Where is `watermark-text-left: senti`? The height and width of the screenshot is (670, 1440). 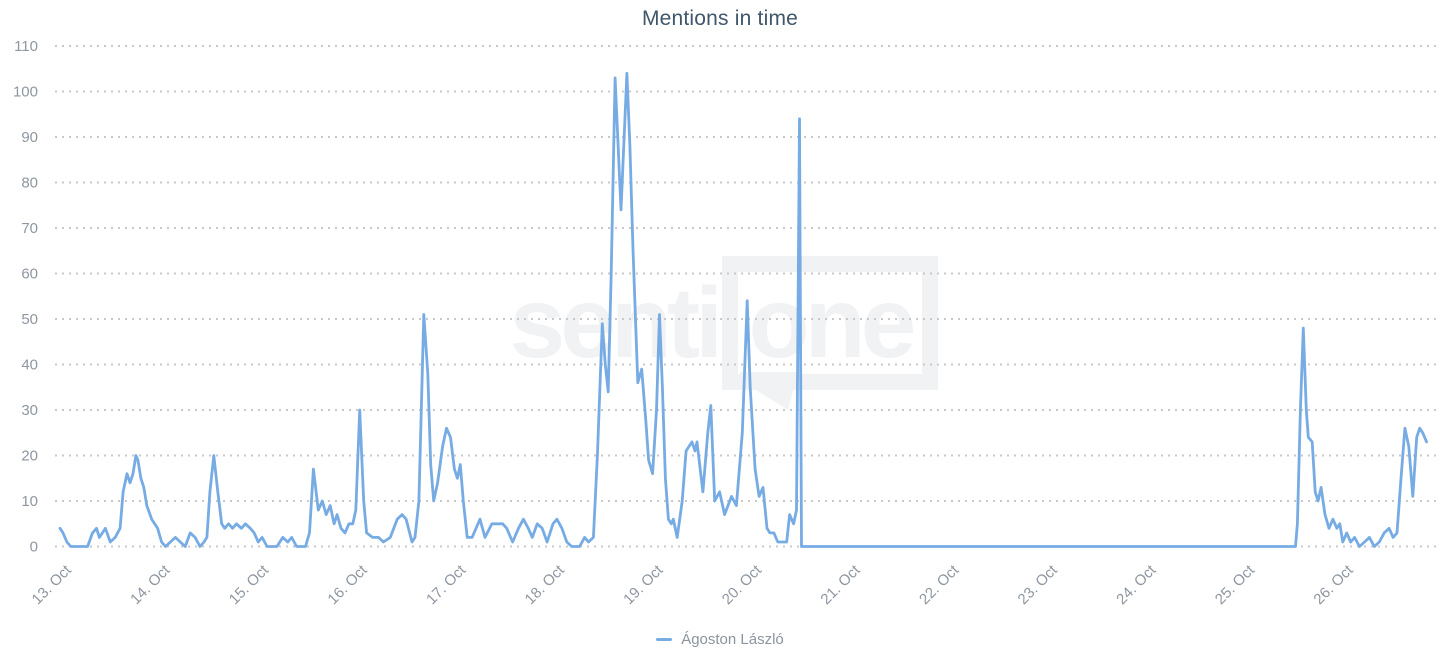 watermark-text-left: senti is located at coordinates (614, 323).